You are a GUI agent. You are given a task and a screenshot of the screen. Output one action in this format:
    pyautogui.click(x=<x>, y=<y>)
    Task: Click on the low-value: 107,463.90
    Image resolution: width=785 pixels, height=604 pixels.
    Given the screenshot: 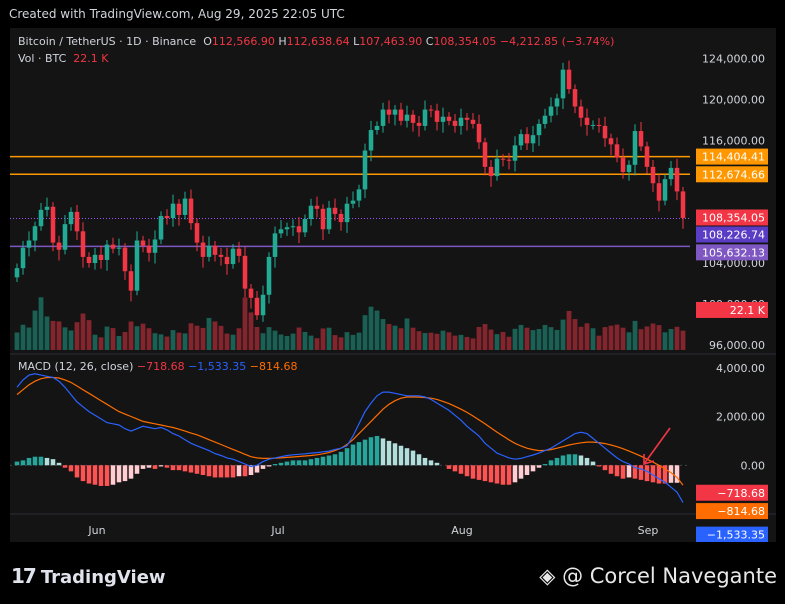 What is the action you would take?
    pyautogui.click(x=391, y=41)
    